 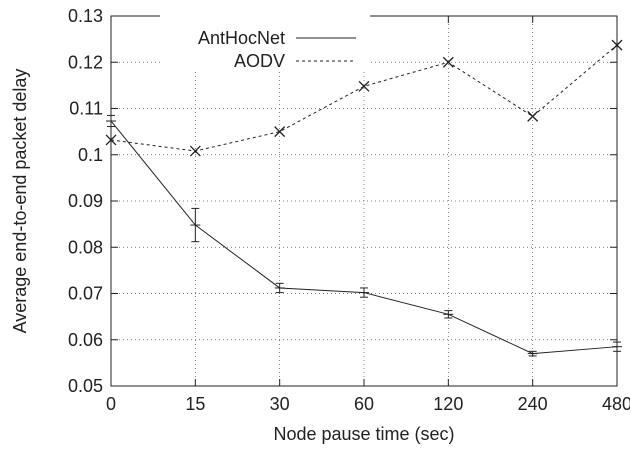 What do you see at coordinates (533, 404) in the screenshot?
I see `x-tick-label: 240` at bounding box center [533, 404].